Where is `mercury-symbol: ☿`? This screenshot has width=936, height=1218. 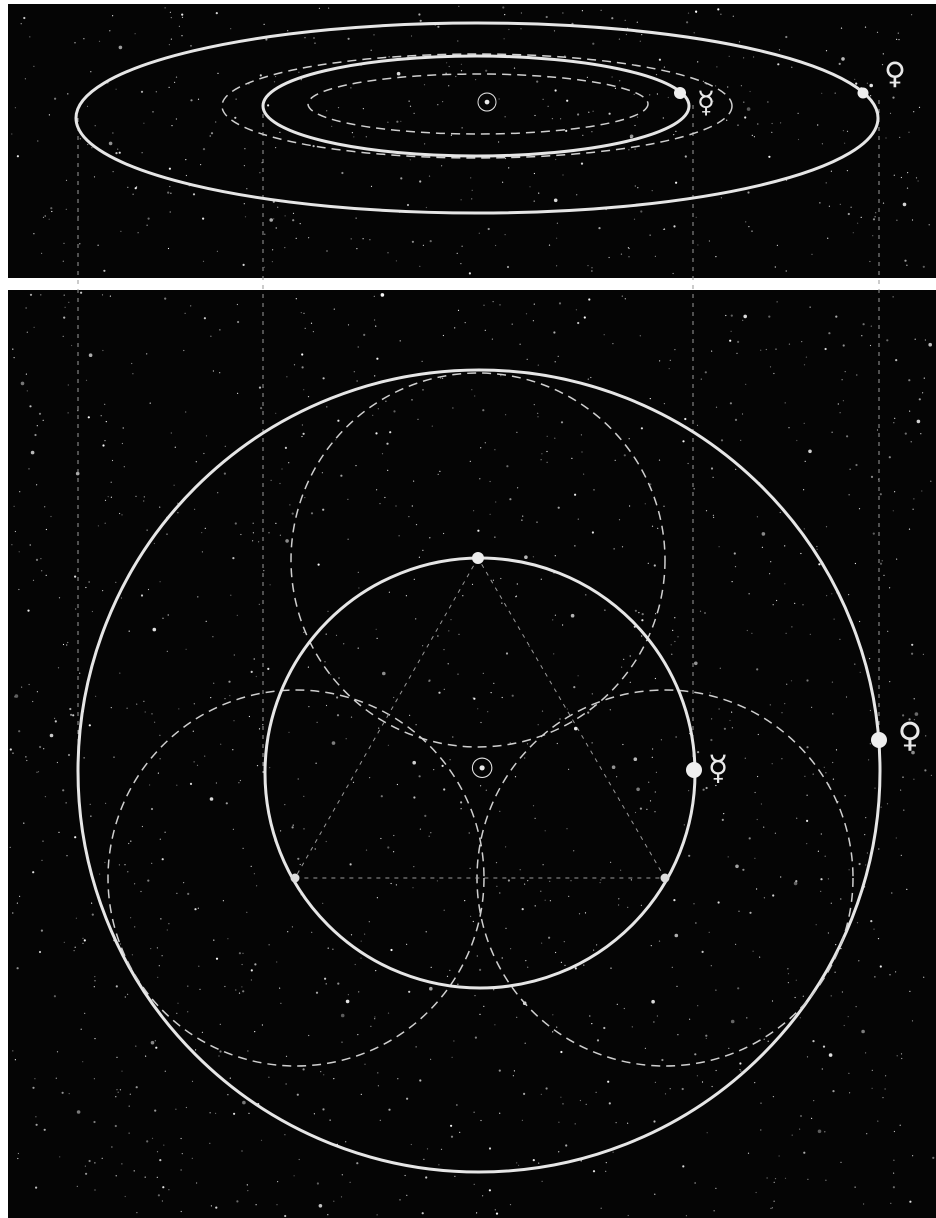
mercury-symbol: ☿ is located at coordinates (706, 103).